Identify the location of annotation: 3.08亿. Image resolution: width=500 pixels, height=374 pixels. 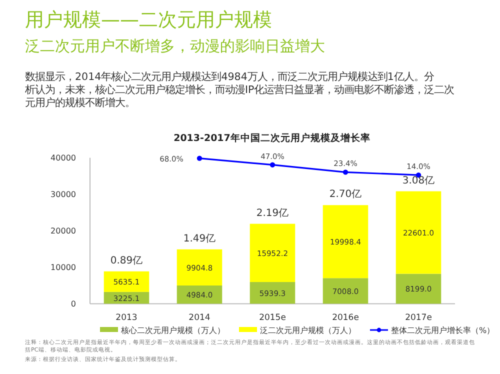
(418, 180).